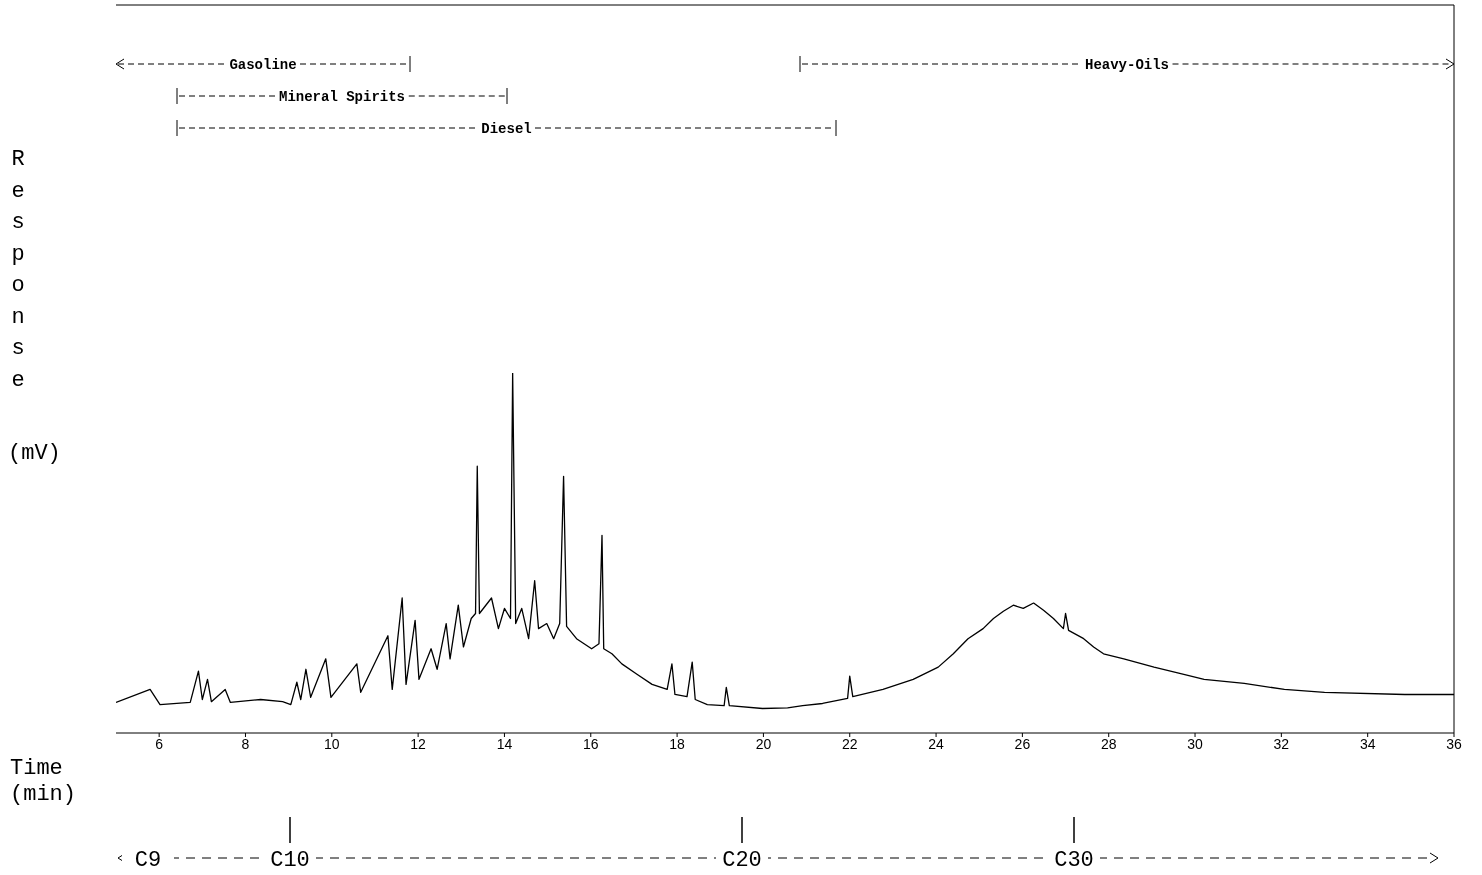 The height and width of the screenshot is (875, 1482). Describe the element at coordinates (418, 743) in the screenshot. I see `x-tick-label: 12` at that location.